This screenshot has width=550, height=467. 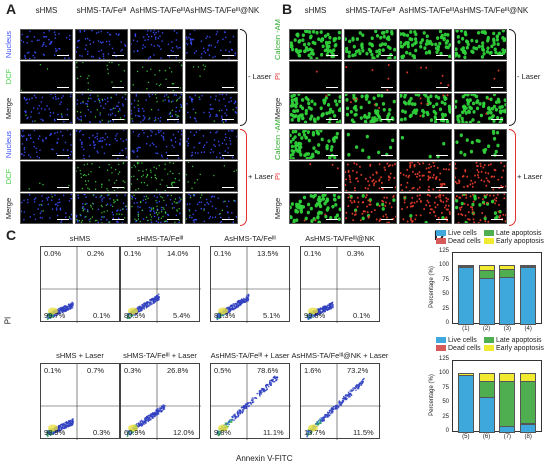 What do you see at coordinates (445, 279) in the screenshot?
I see `y-tick-label: 75` at bounding box center [445, 279].